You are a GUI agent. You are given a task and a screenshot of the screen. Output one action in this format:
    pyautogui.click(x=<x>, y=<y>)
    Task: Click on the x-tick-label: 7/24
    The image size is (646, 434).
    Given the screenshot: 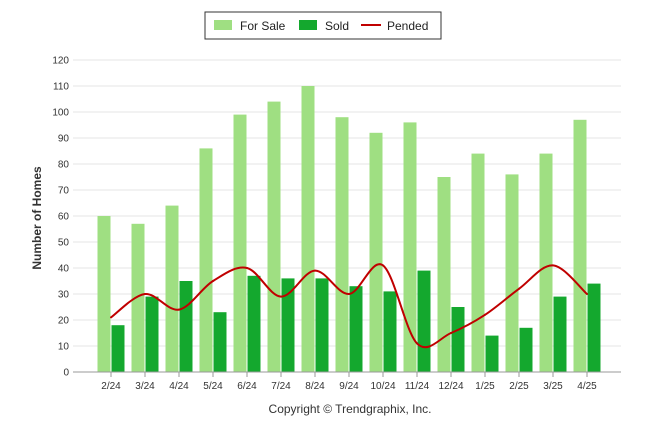 What is the action you would take?
    pyautogui.click(x=281, y=386)
    